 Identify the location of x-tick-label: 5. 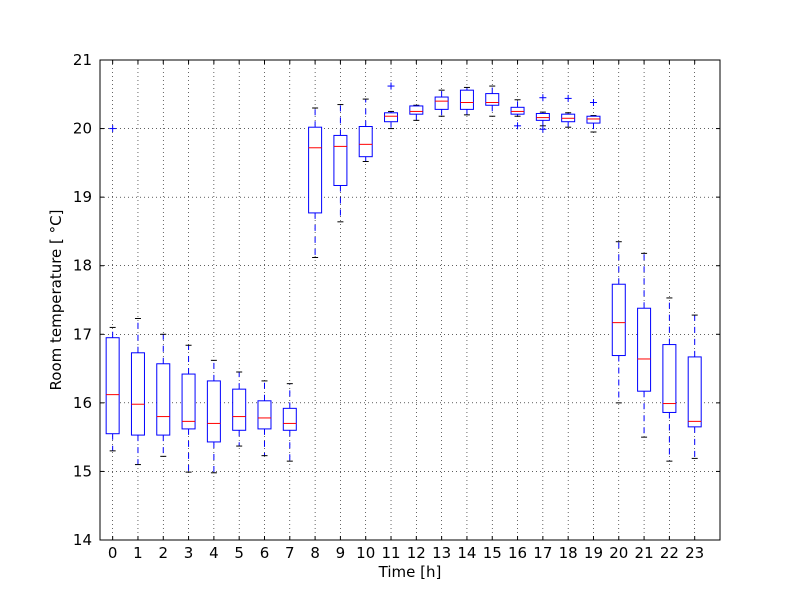
(239, 553).